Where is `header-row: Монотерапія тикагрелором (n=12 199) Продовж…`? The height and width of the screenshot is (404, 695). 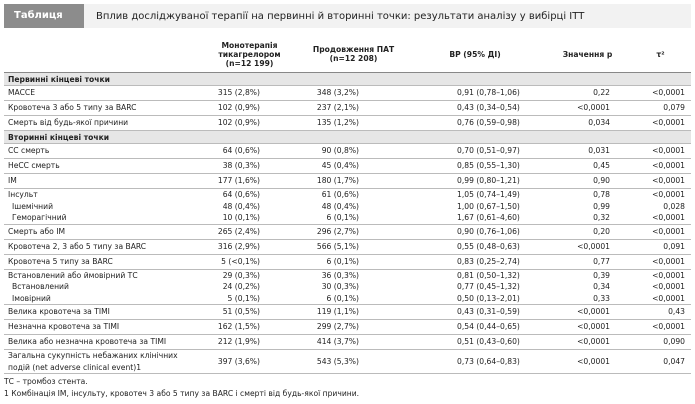
header-row: Монотерапія тикагрелором (n=12 199) Продовж… is located at coordinates (347, 54).